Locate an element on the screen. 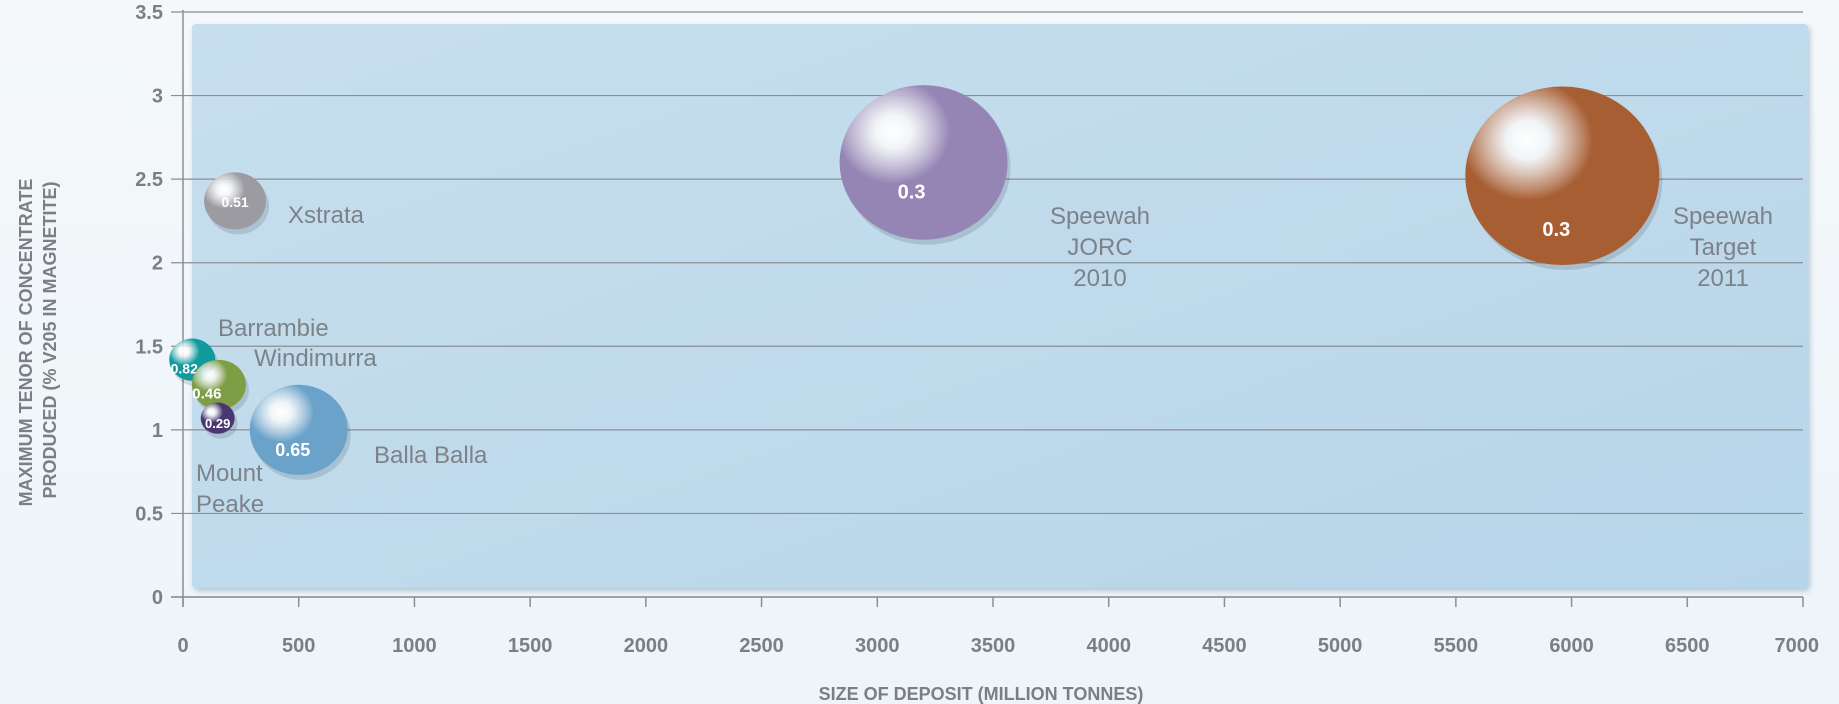 This screenshot has width=1839, height=704. bubble-name-label: Barrambie is located at coordinates (273, 328).